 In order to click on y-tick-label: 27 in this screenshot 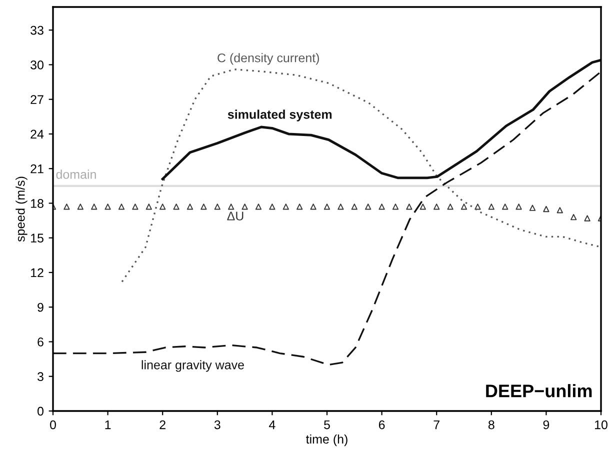, I will do `click(37, 99)`.